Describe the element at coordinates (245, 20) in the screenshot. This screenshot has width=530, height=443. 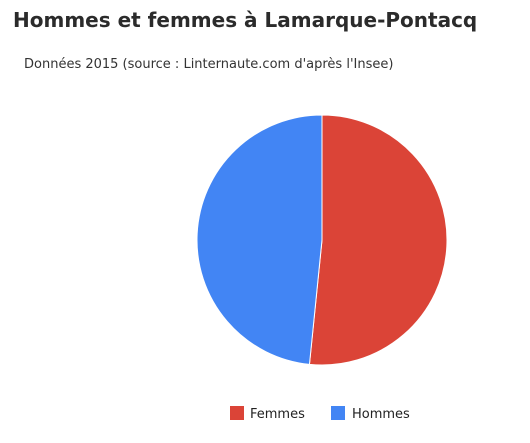
I see `chart-title: Hommes et femmes à Lamarque-Pontacq` at that location.